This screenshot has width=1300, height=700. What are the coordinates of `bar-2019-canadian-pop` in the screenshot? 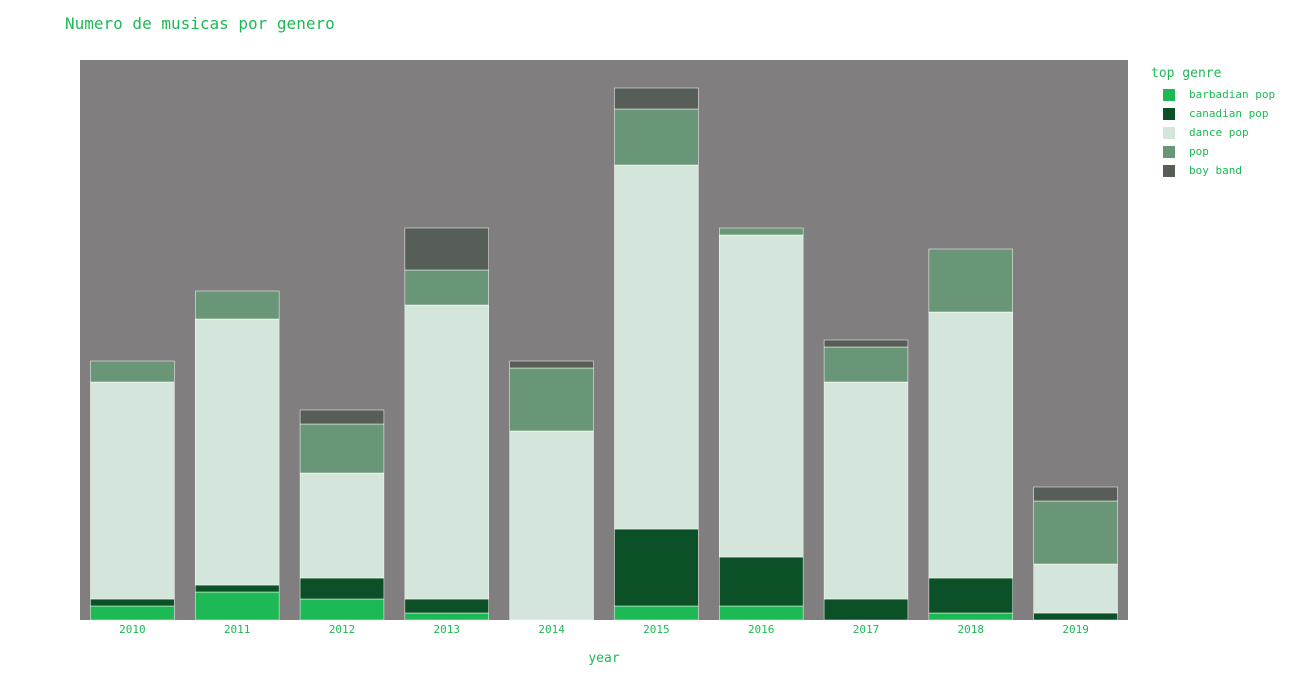 It's located at (1075, 616).